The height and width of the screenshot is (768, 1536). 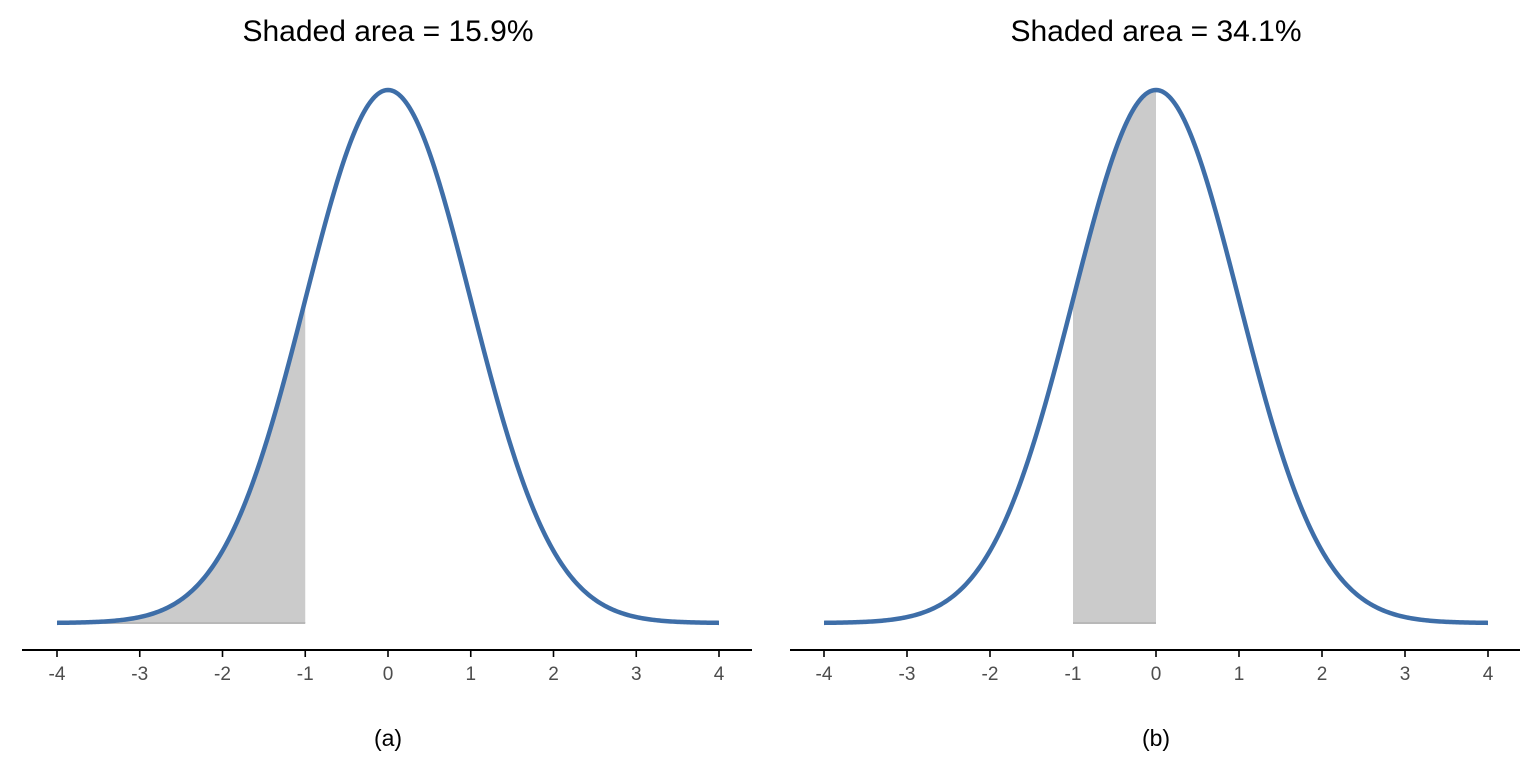 What do you see at coordinates (387, 31) in the screenshot?
I see `panel-a-title: Shaded area = 15.9%` at bounding box center [387, 31].